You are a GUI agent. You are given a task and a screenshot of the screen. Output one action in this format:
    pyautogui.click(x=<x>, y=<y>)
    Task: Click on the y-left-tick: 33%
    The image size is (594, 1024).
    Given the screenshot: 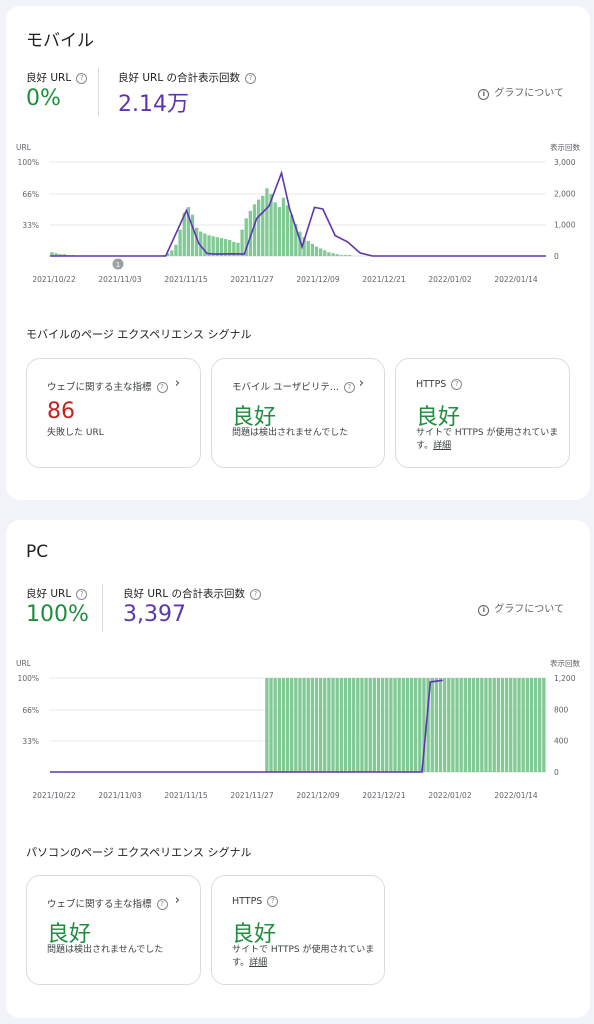 What is the action you would take?
    pyautogui.click(x=30, y=741)
    